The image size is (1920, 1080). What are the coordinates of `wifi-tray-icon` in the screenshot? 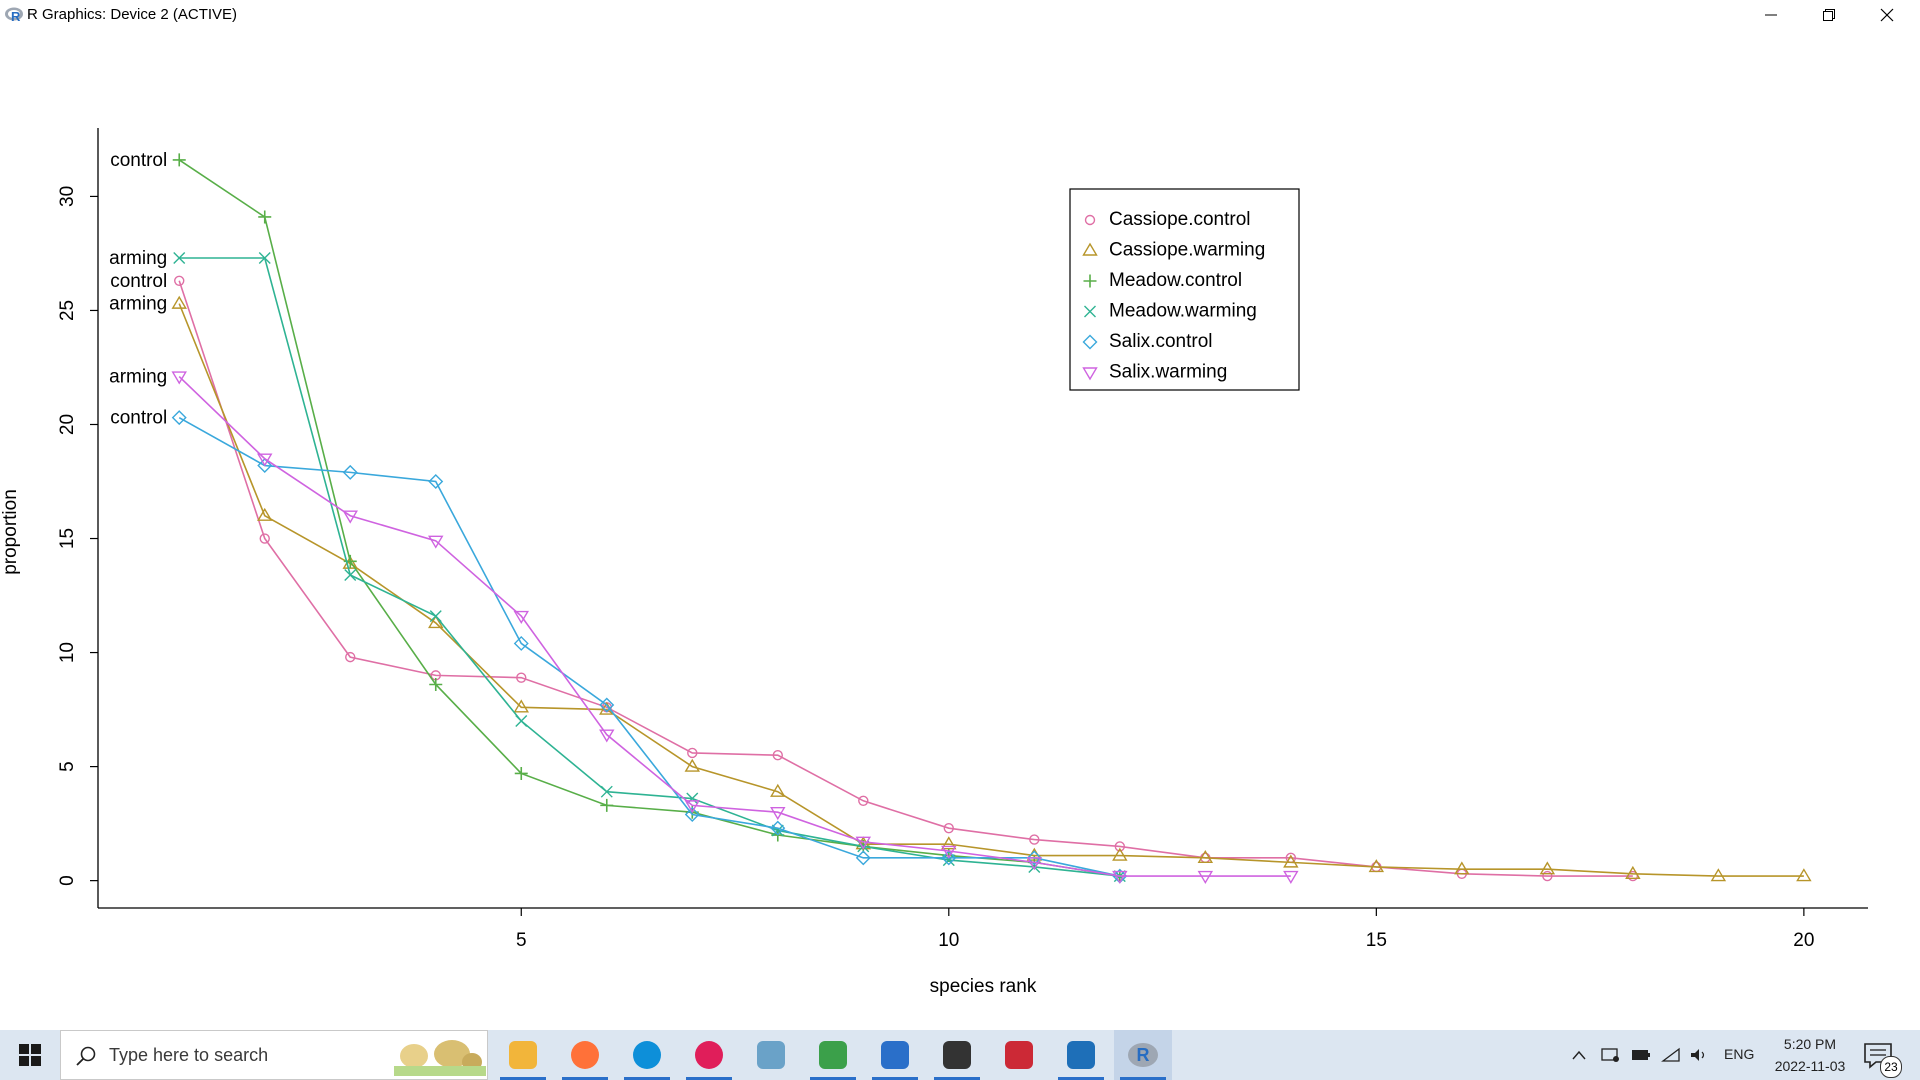 It's located at (1671, 1055).